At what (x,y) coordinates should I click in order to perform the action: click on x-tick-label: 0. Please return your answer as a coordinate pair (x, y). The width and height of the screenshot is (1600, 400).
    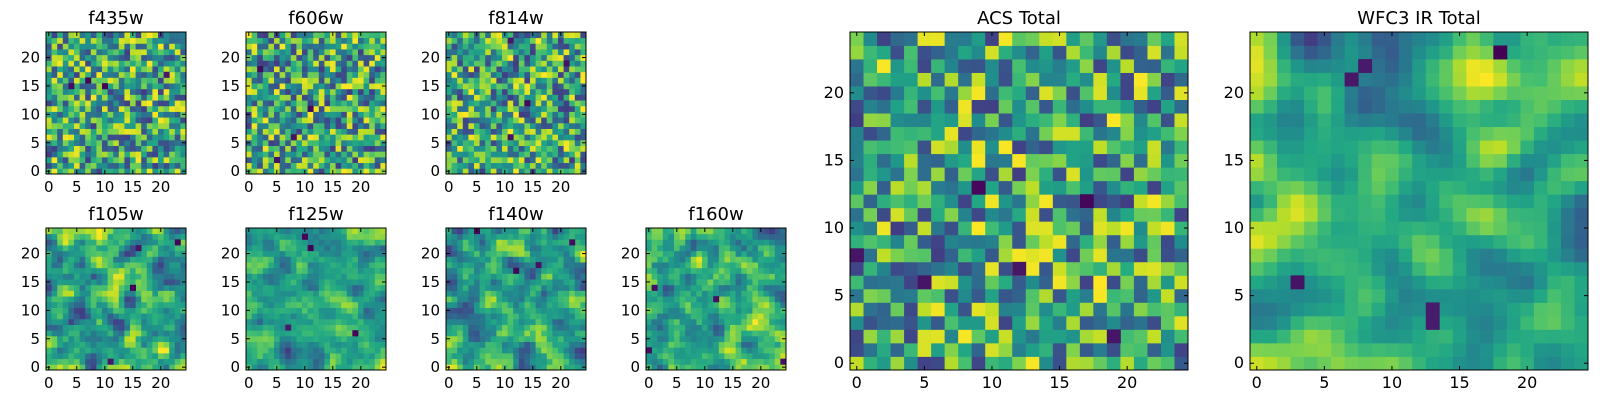
    Looking at the image, I should click on (49, 383).